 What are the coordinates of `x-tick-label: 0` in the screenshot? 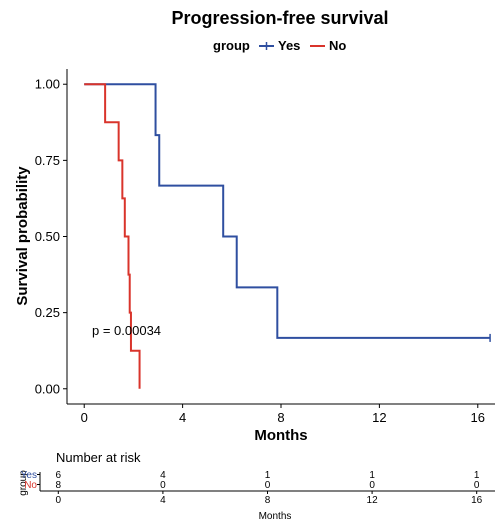 It's located at (84, 417).